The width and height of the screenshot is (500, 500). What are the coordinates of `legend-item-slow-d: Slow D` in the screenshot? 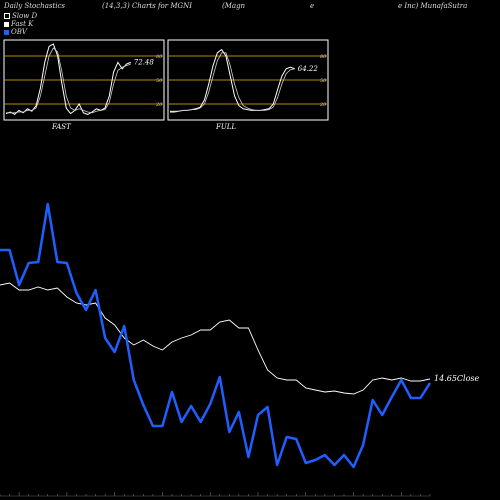 It's located at (20, 16).